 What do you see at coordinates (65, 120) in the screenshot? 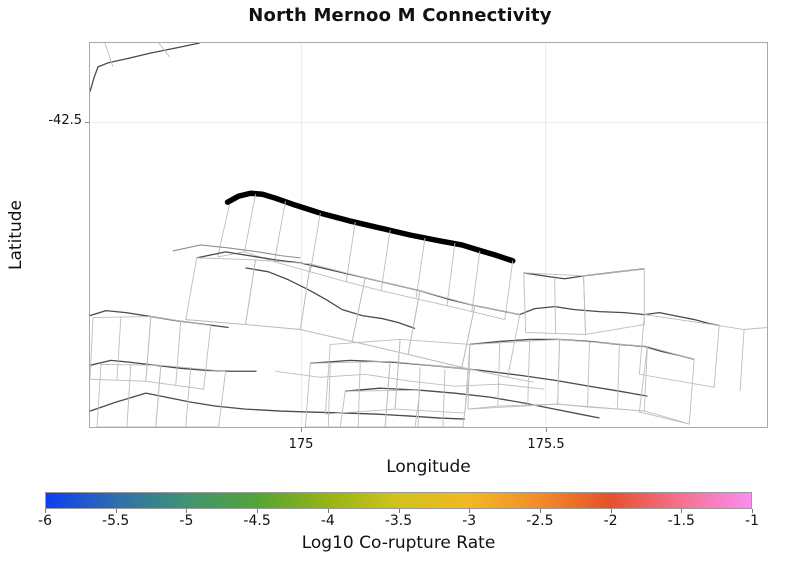
I see `y-tick-label: -42.5` at bounding box center [65, 120].